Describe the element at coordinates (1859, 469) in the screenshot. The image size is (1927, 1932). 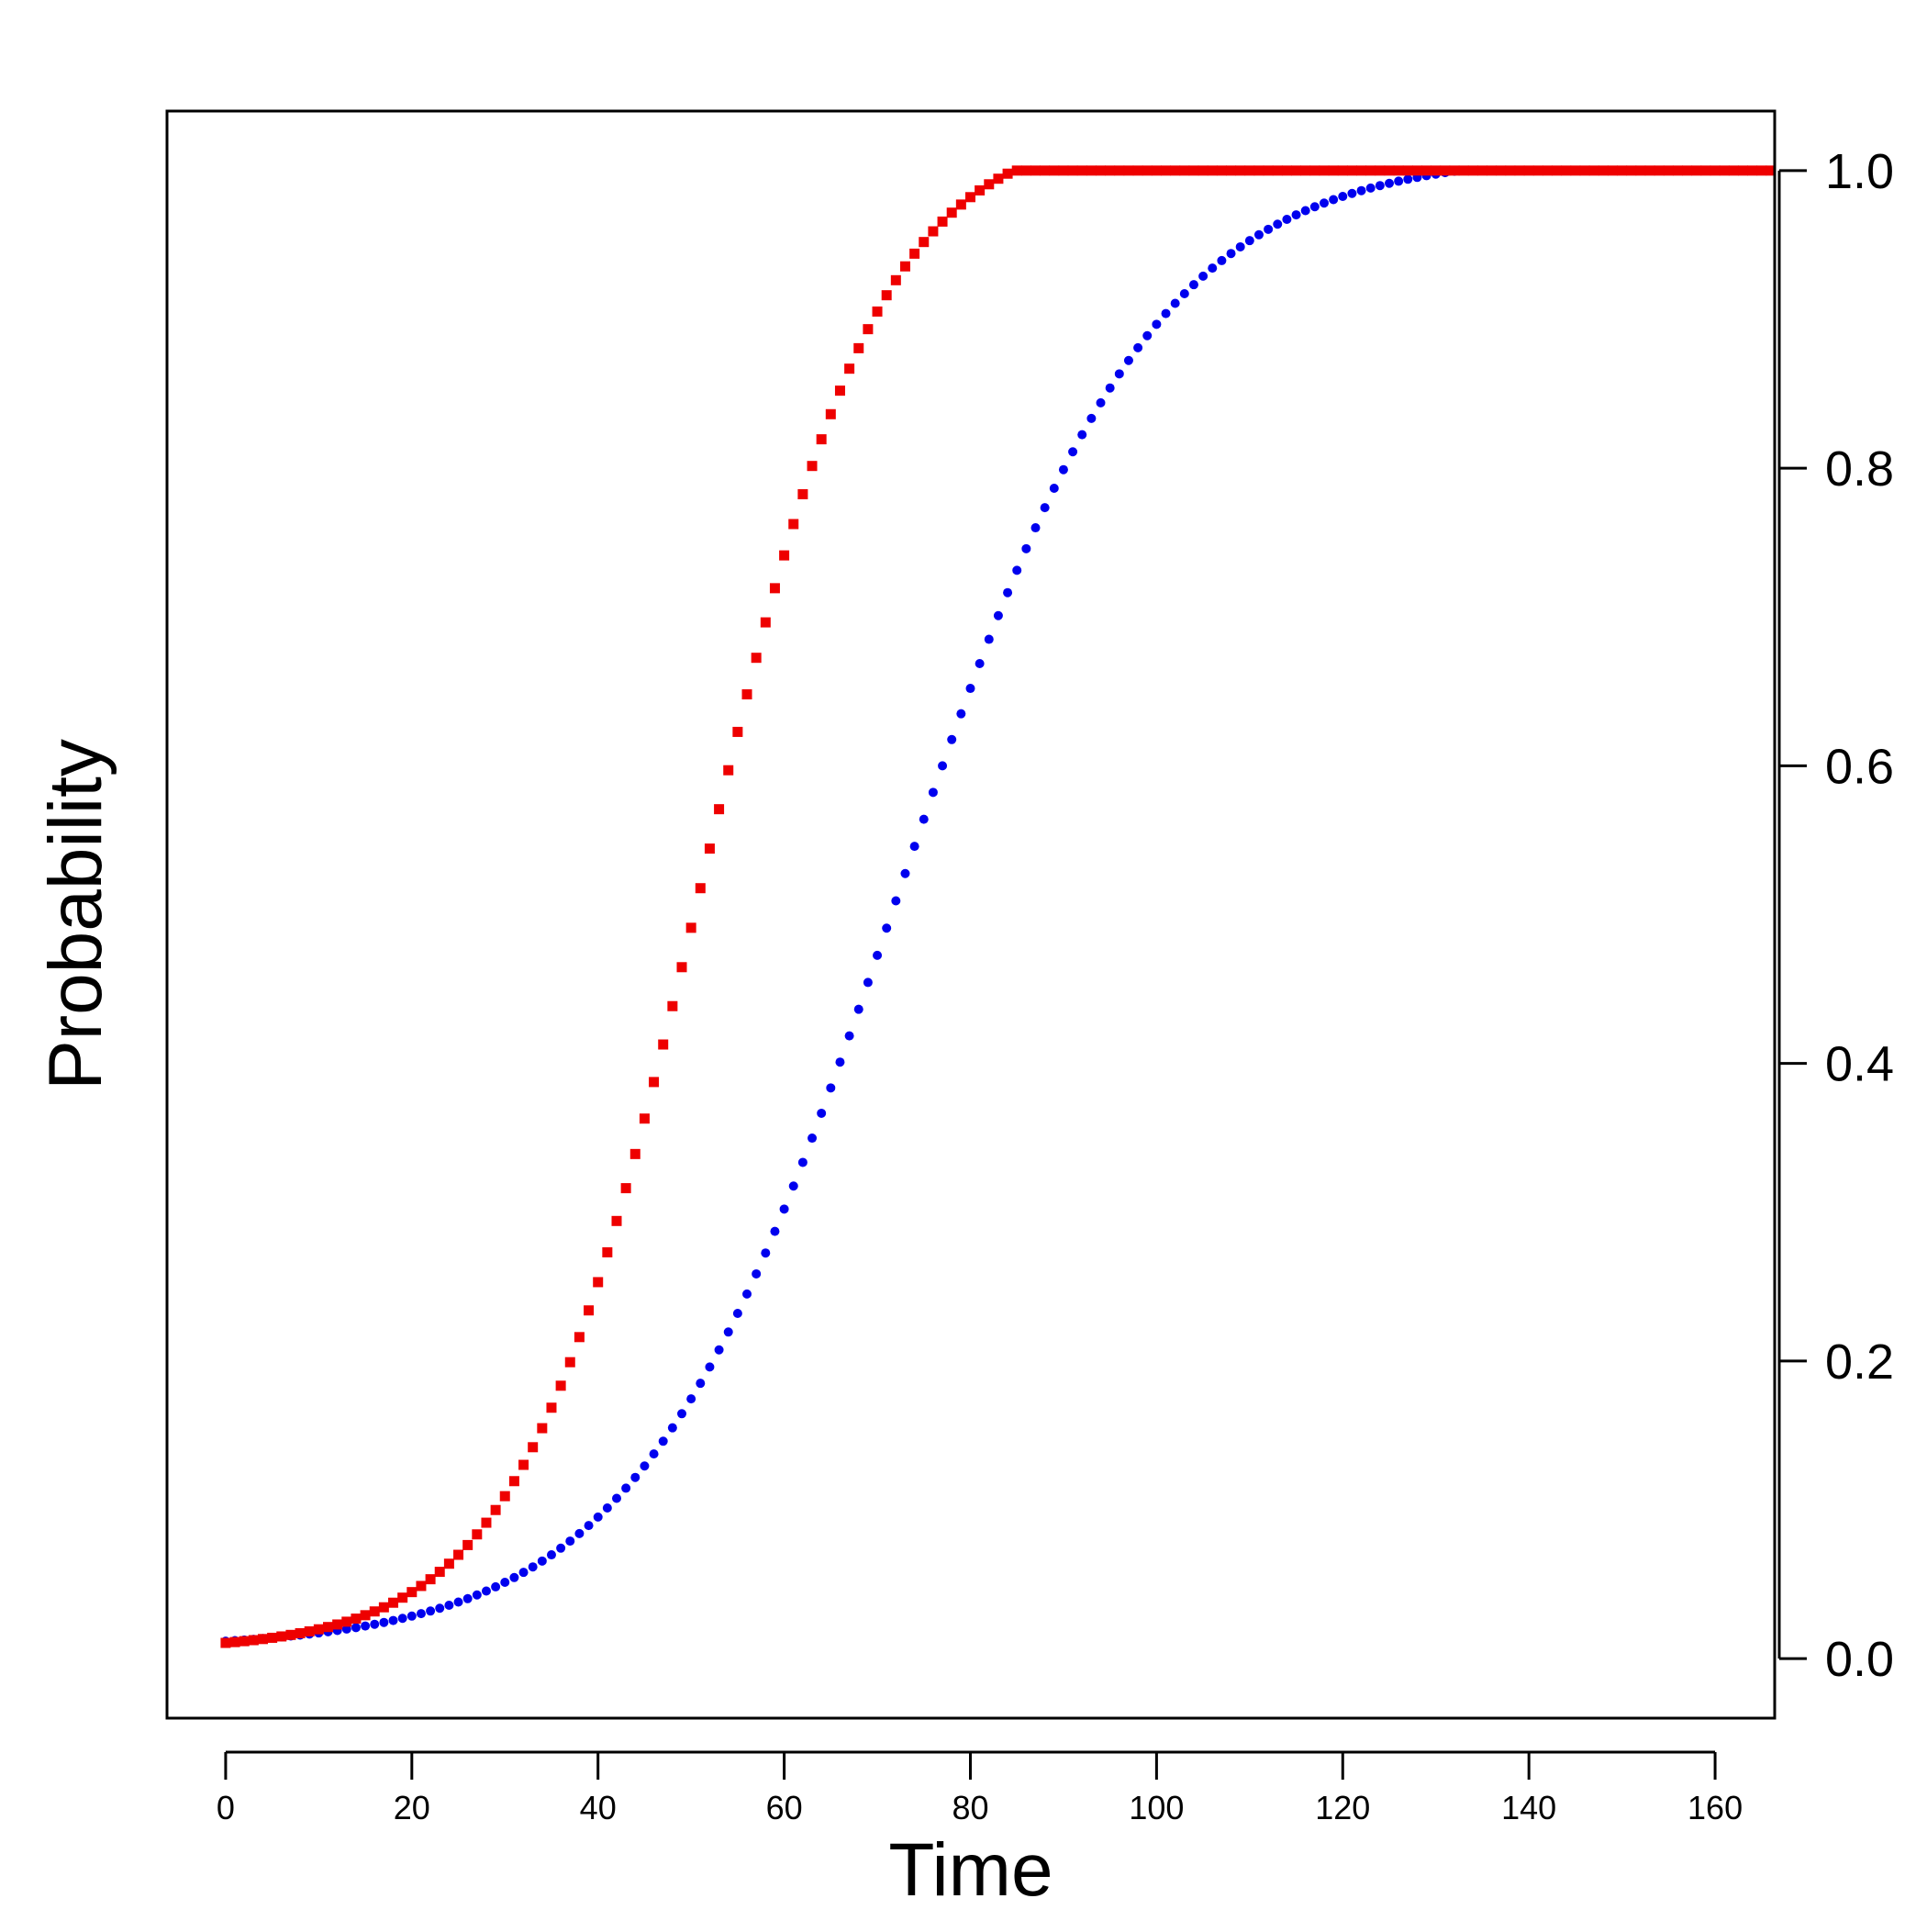
I see `y-tick-label: 0.8` at that location.